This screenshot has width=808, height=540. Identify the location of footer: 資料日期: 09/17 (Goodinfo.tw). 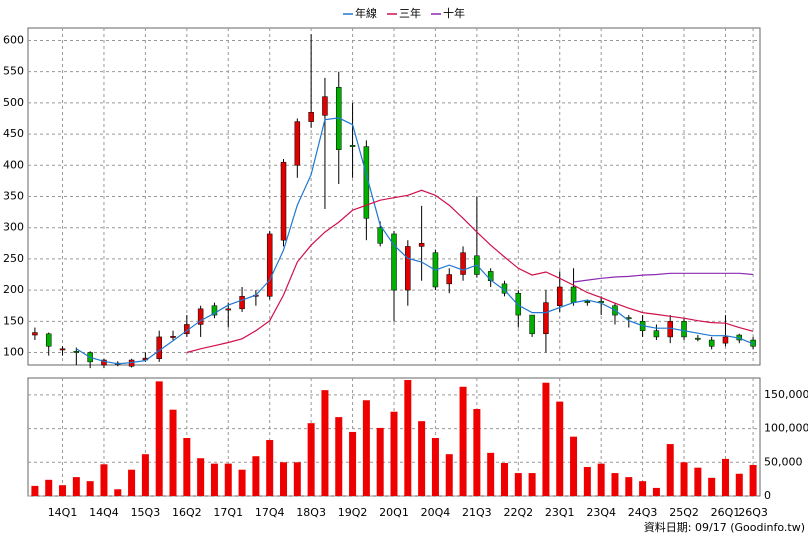
(724, 527).